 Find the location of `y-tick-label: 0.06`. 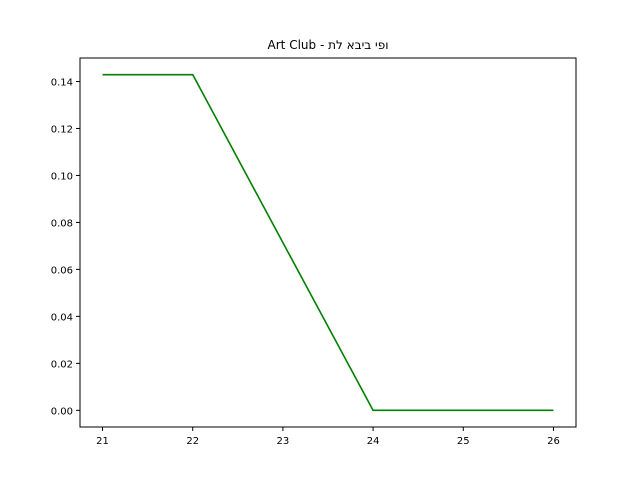

y-tick-label: 0.06 is located at coordinates (62, 270).